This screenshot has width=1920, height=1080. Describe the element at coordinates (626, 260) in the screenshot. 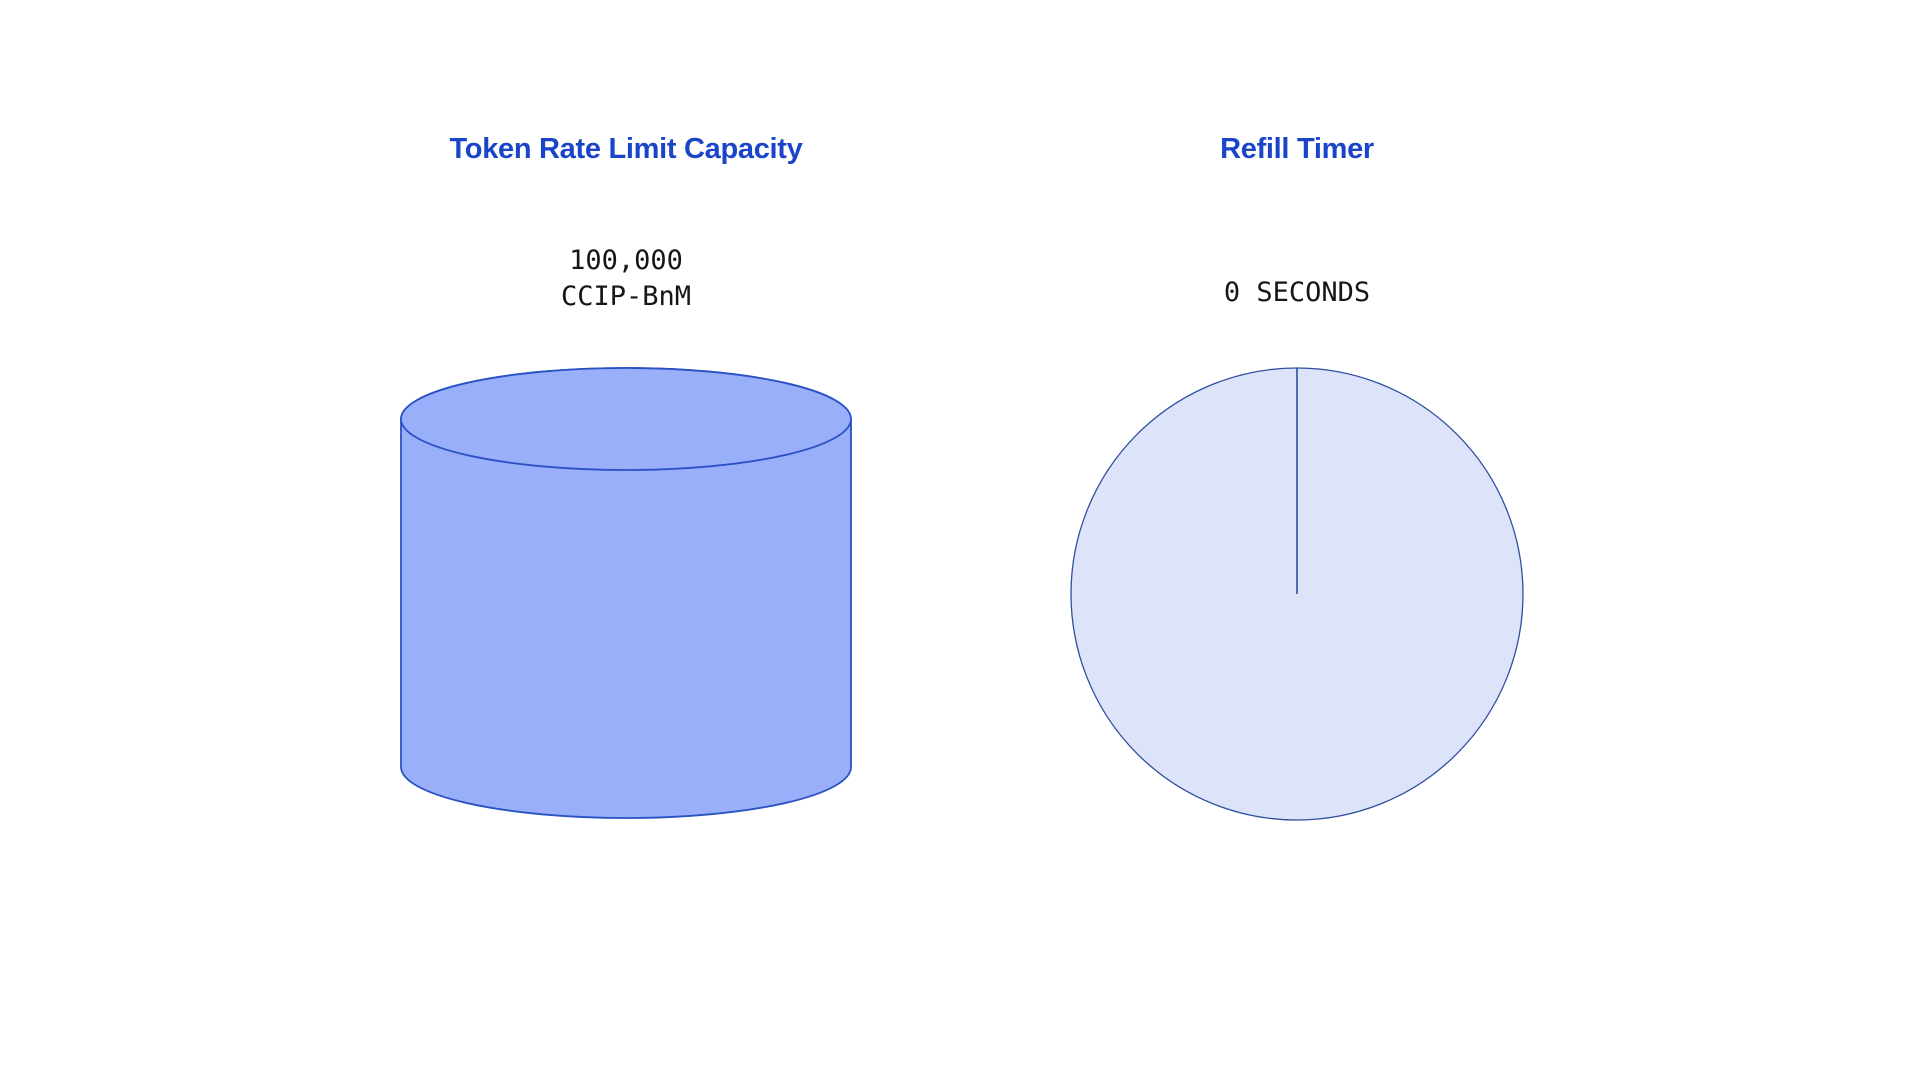

I see `capacity-value: 100,000` at that location.